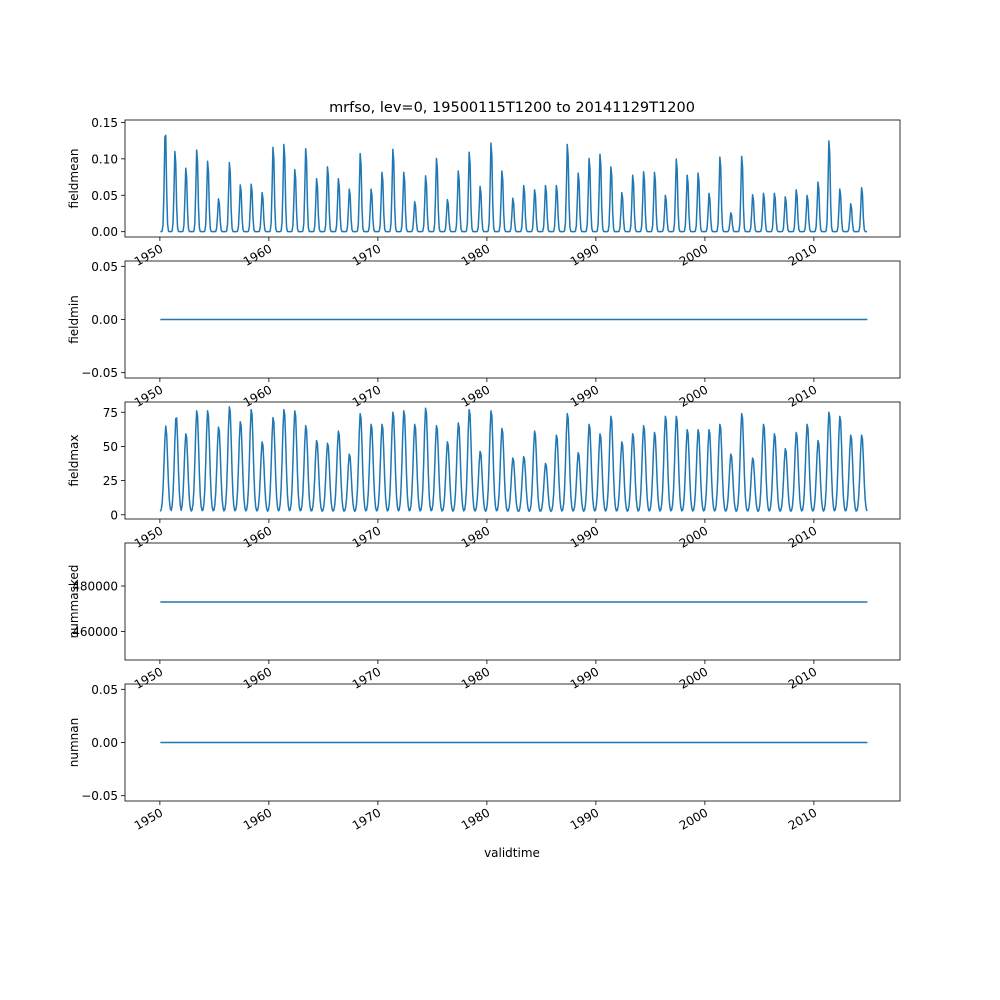 This screenshot has width=1000, height=1000. I want to click on y-tick-label: 25, so click(110, 481).